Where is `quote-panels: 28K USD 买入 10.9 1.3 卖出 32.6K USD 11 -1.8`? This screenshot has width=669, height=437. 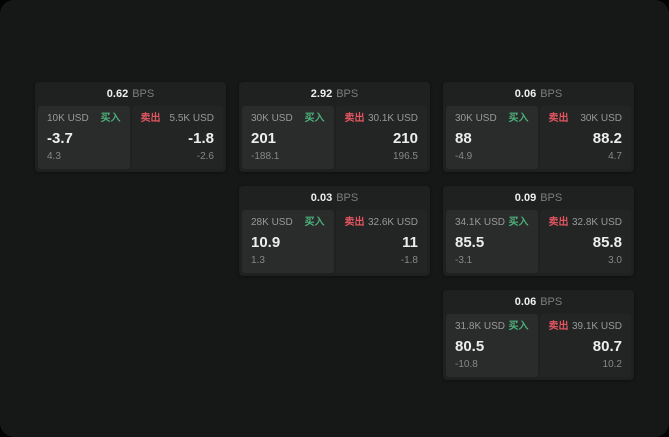 quote-panels: 28K USD 买入 10.9 1.3 卖出 32.6K USD 11 -1.8 is located at coordinates (334, 243).